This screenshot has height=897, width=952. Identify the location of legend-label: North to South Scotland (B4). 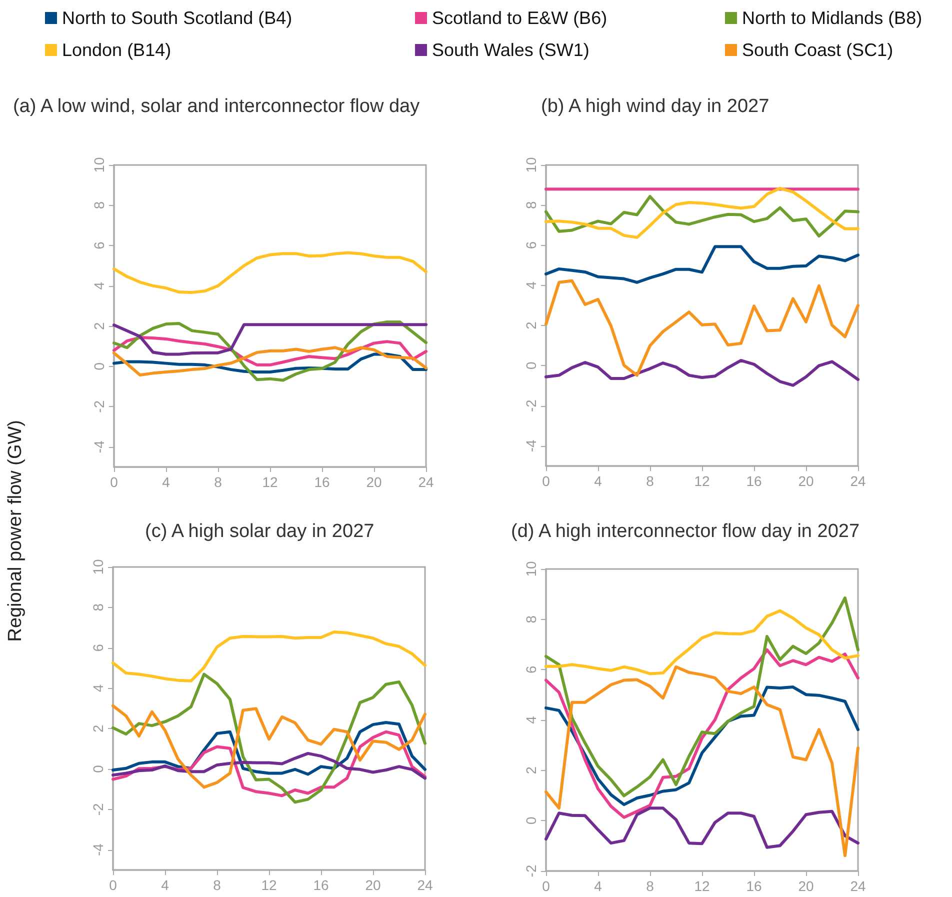
(177, 18).